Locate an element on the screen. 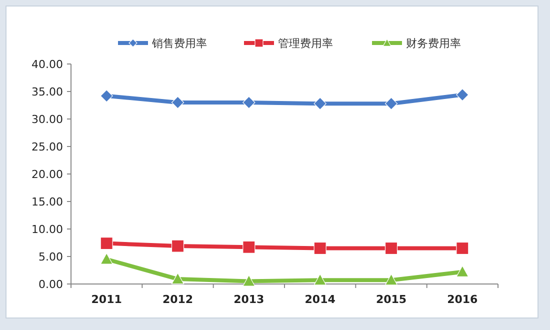 The width and height of the screenshot is (550, 330). y-tick-label: 15.00 is located at coordinates (47, 202).